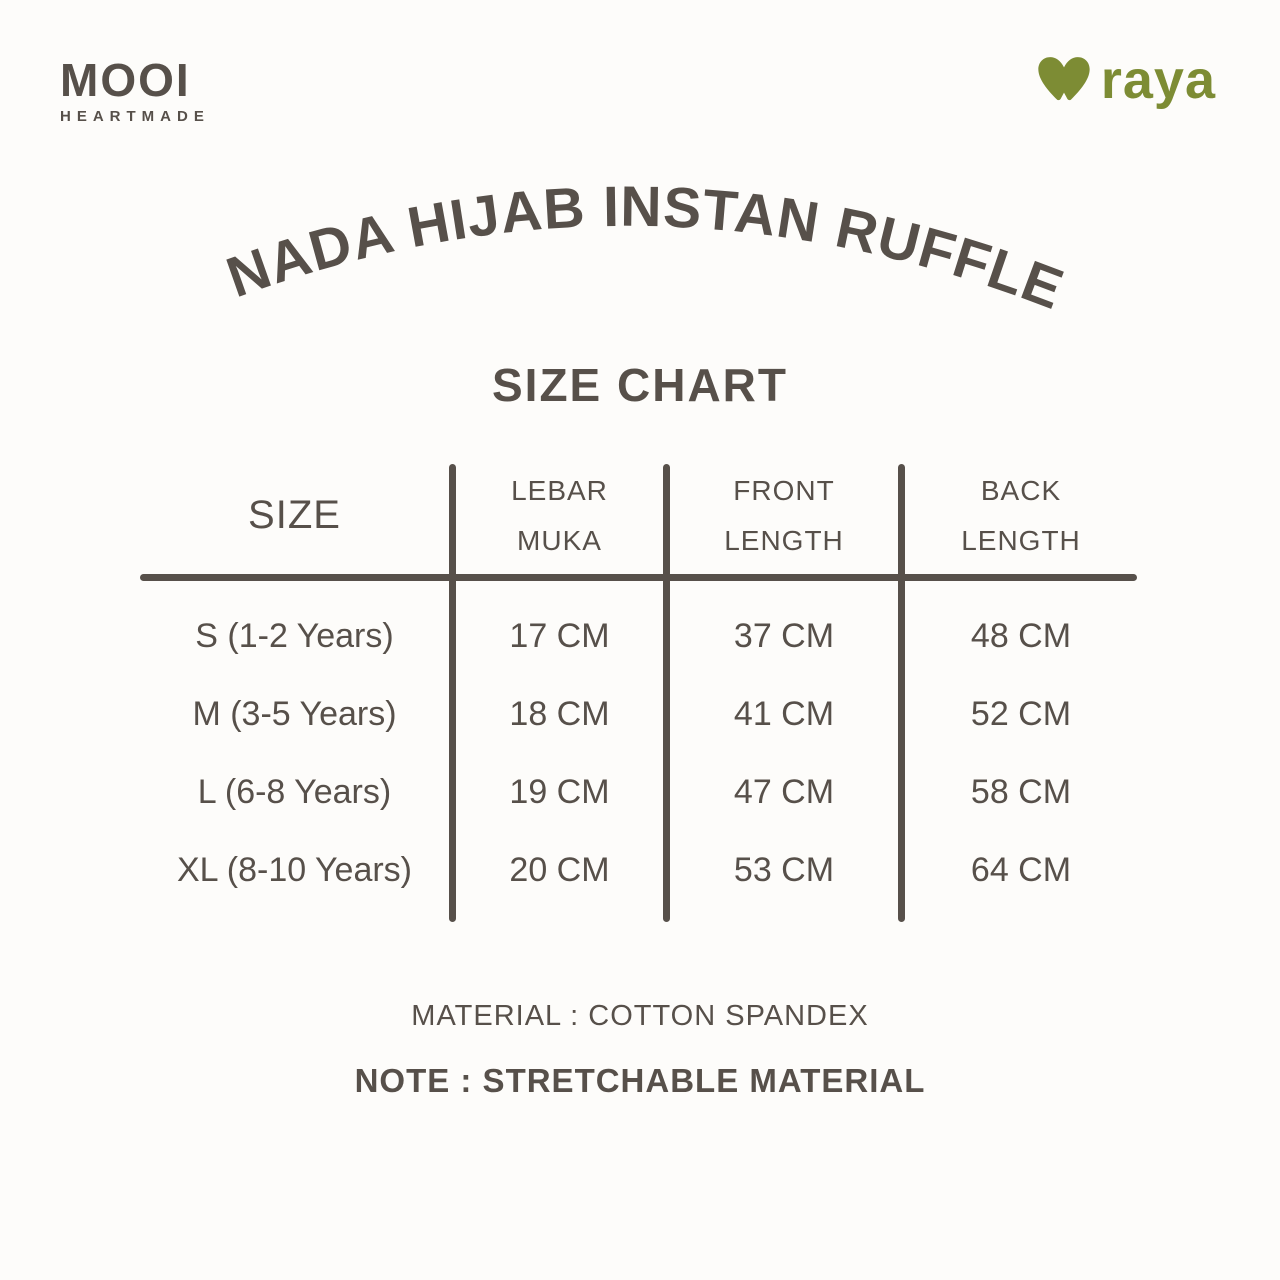 The image size is (1280, 1280). Describe the element at coordinates (125, 80) in the screenshot. I see `mooi-logo-name: MOOI` at that location.